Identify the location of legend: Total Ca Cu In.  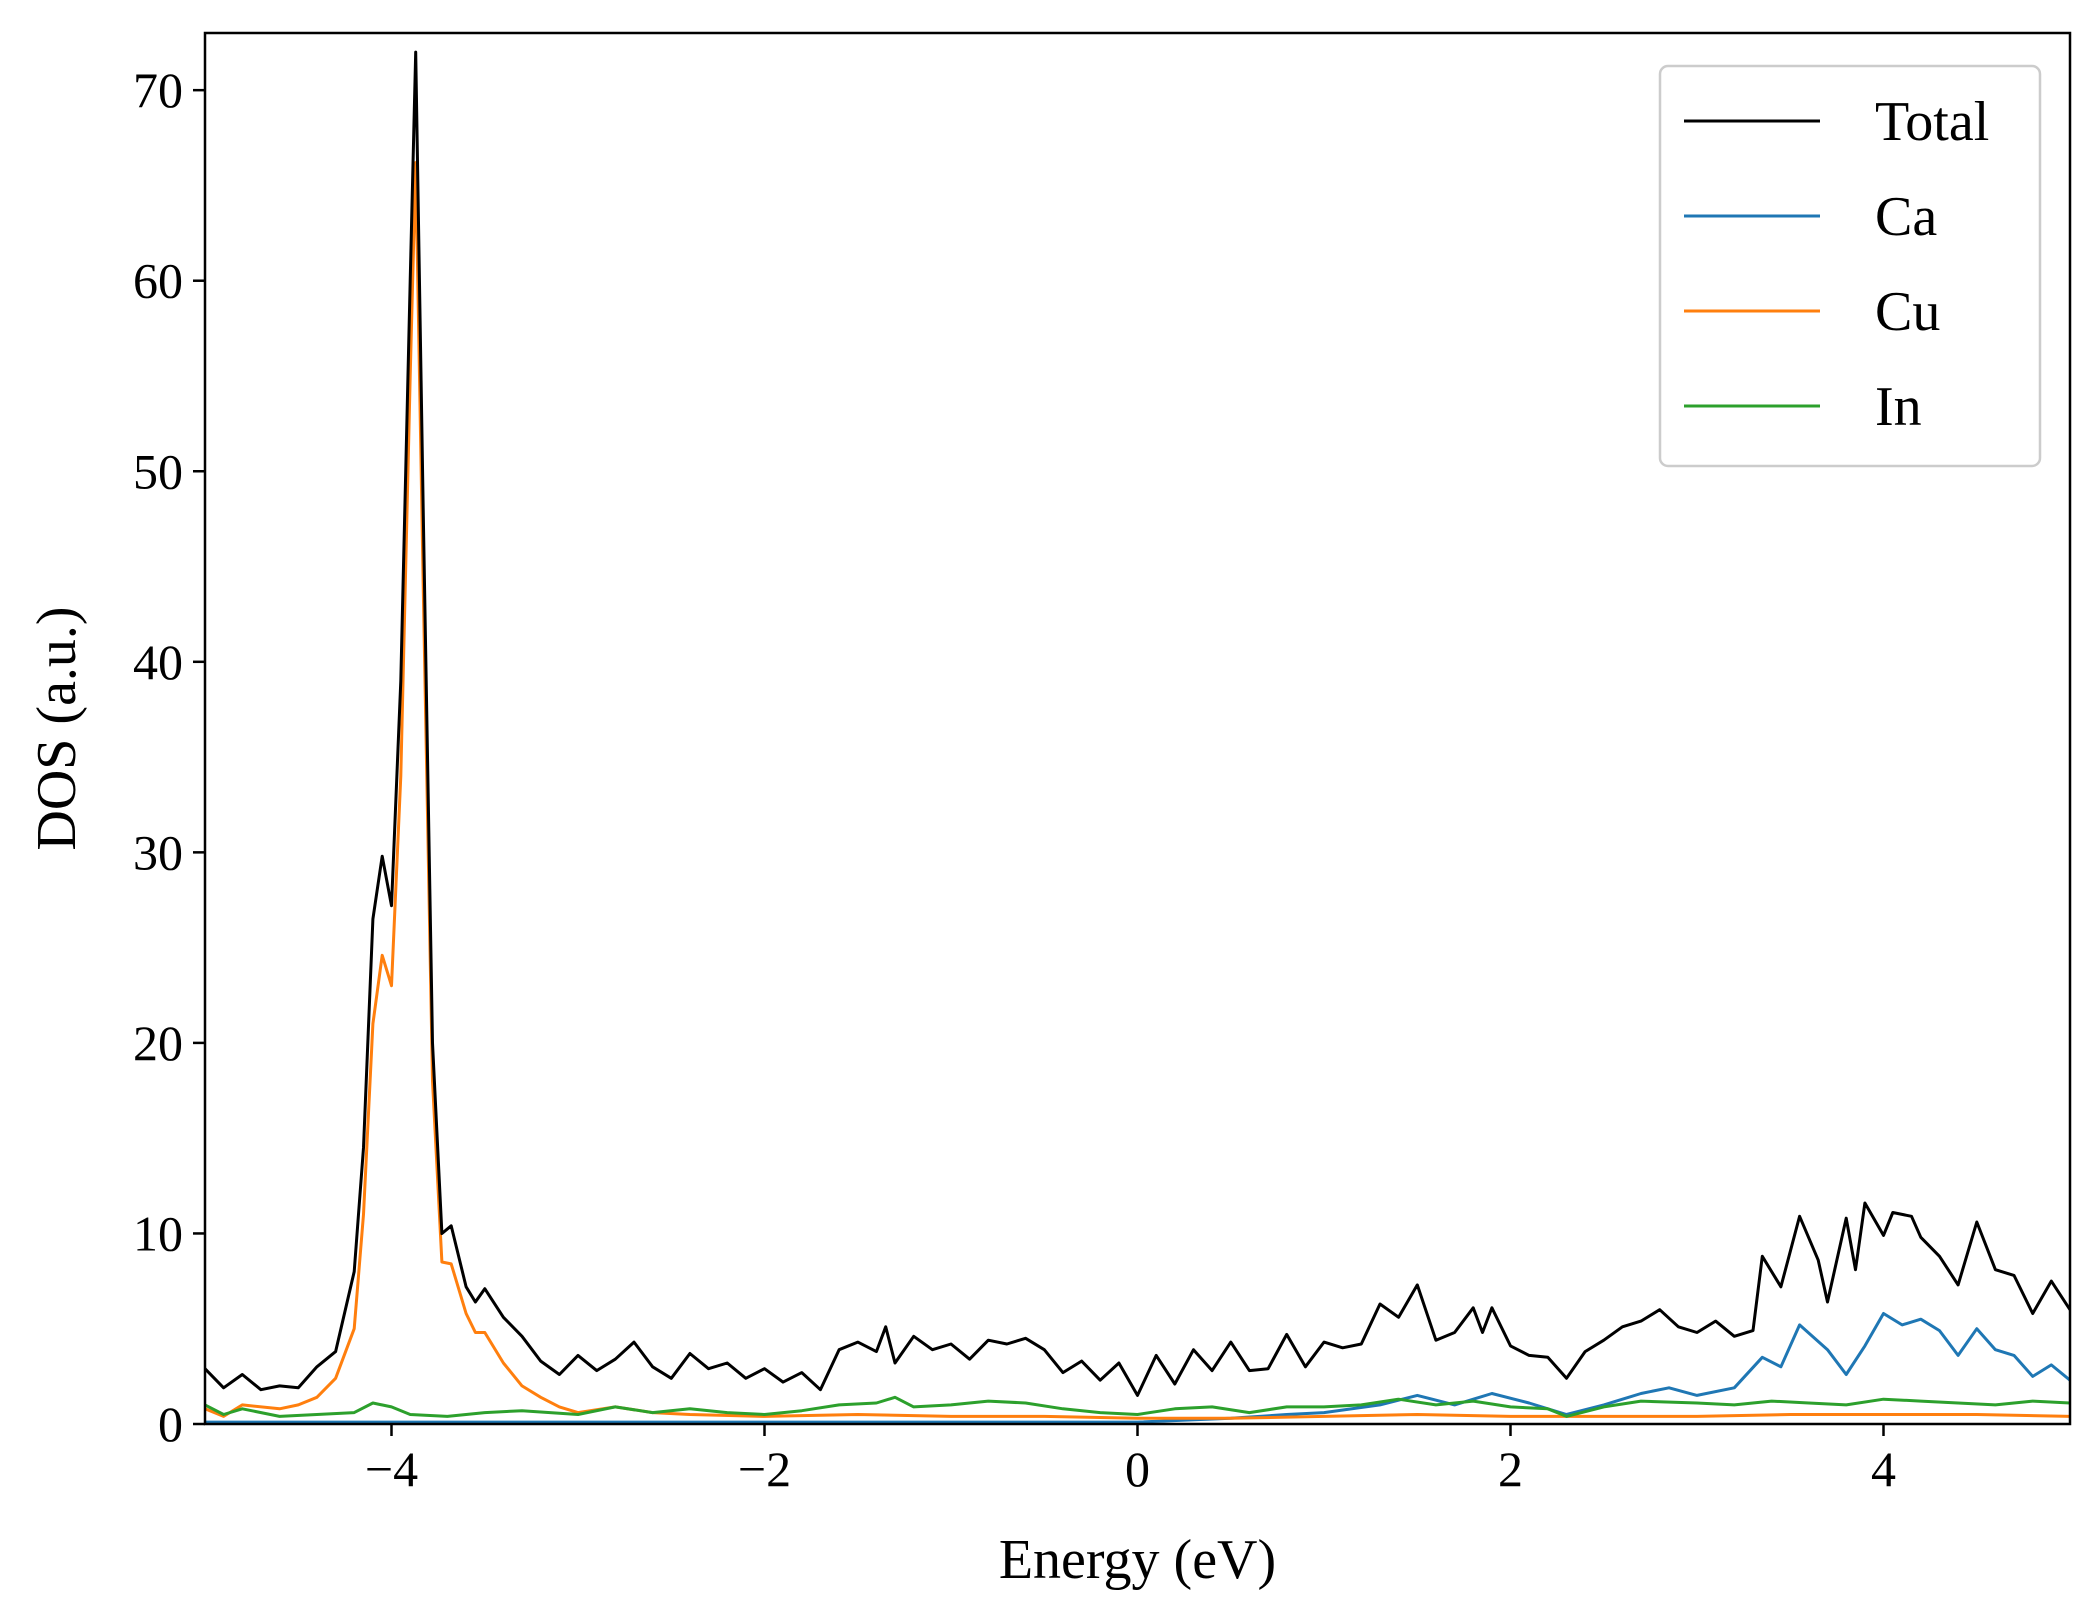
(1850, 266).